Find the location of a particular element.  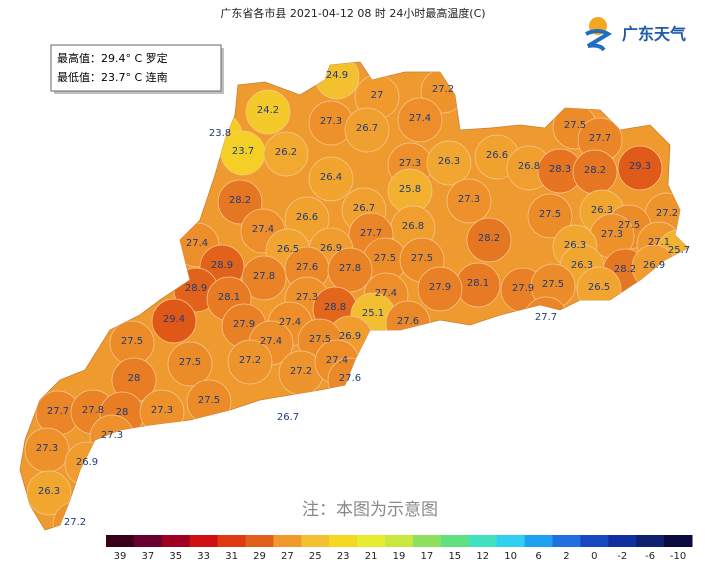

legend-label: -2 is located at coordinates (622, 556).